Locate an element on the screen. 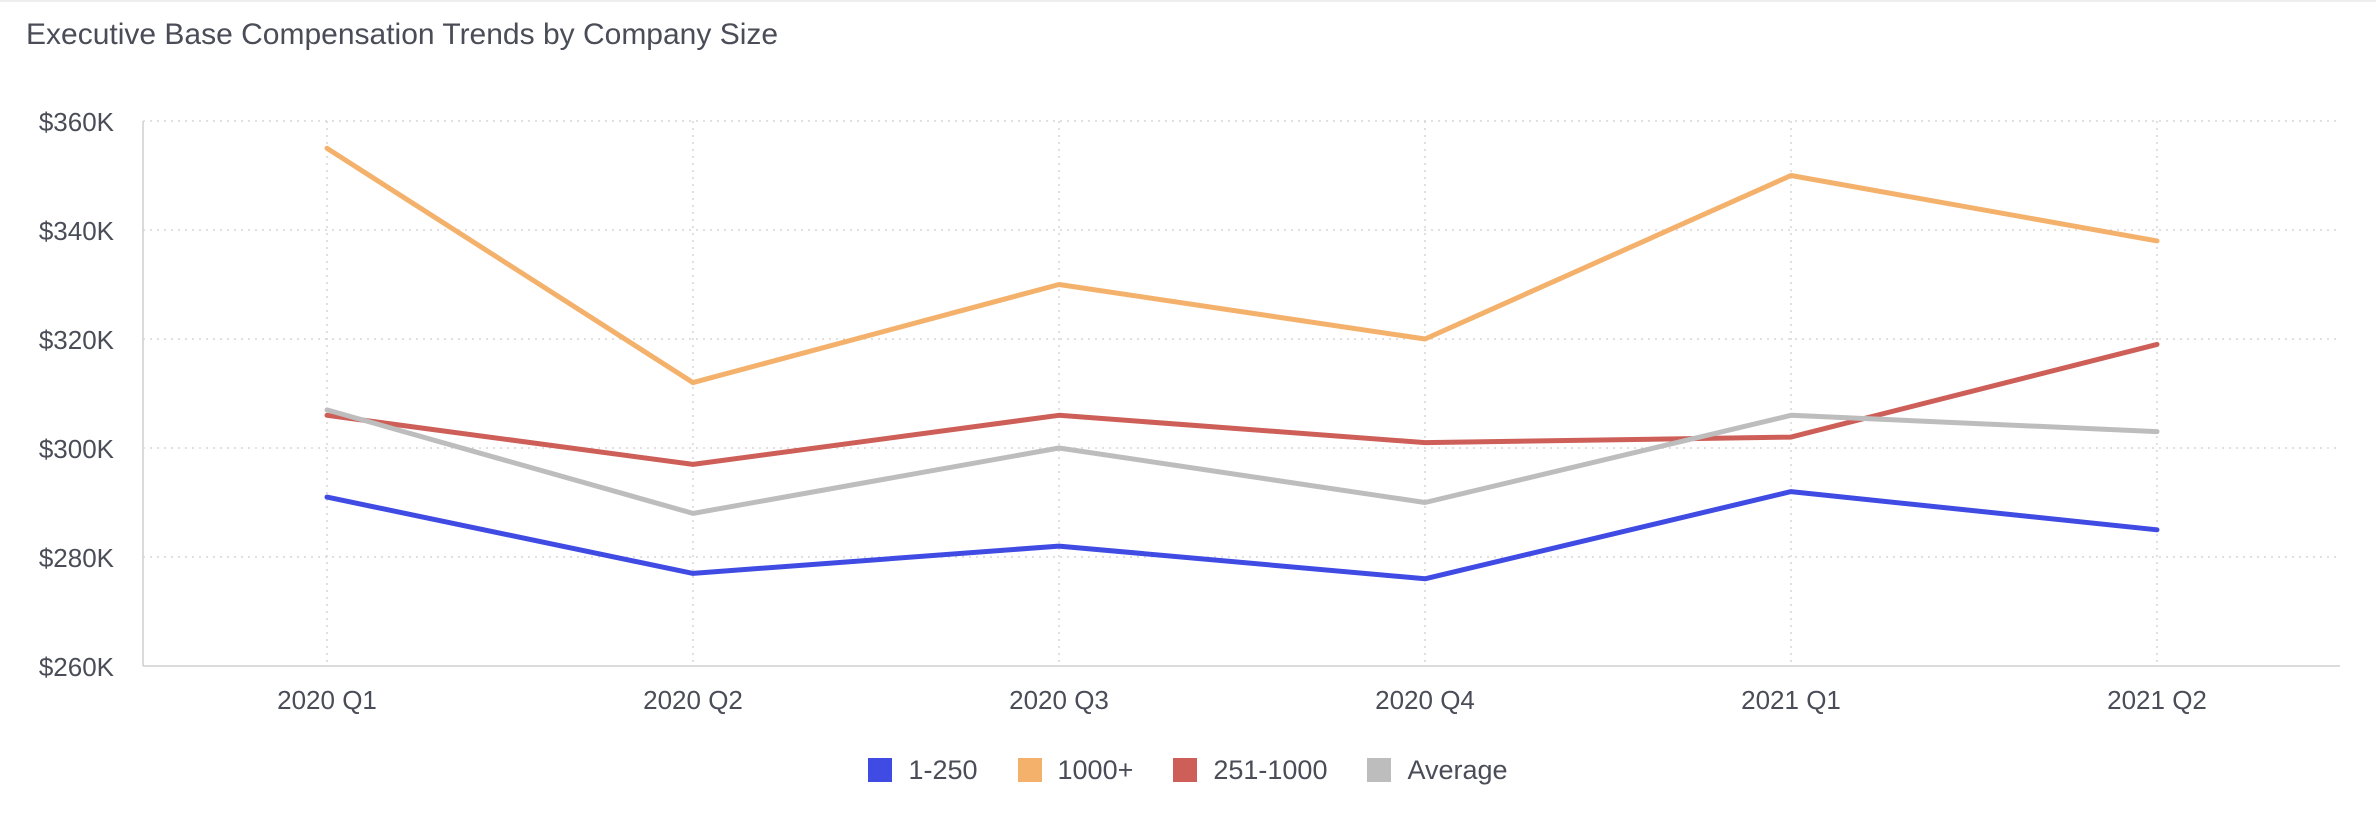 The height and width of the screenshot is (832, 2376). series-line-average is located at coordinates (1242, 461).